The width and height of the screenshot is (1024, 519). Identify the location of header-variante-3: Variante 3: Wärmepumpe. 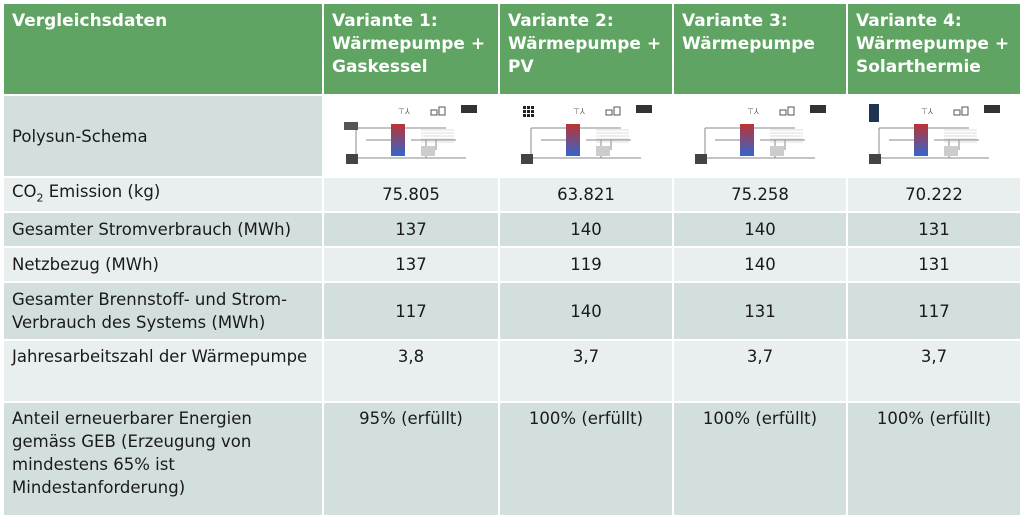
(760, 49).